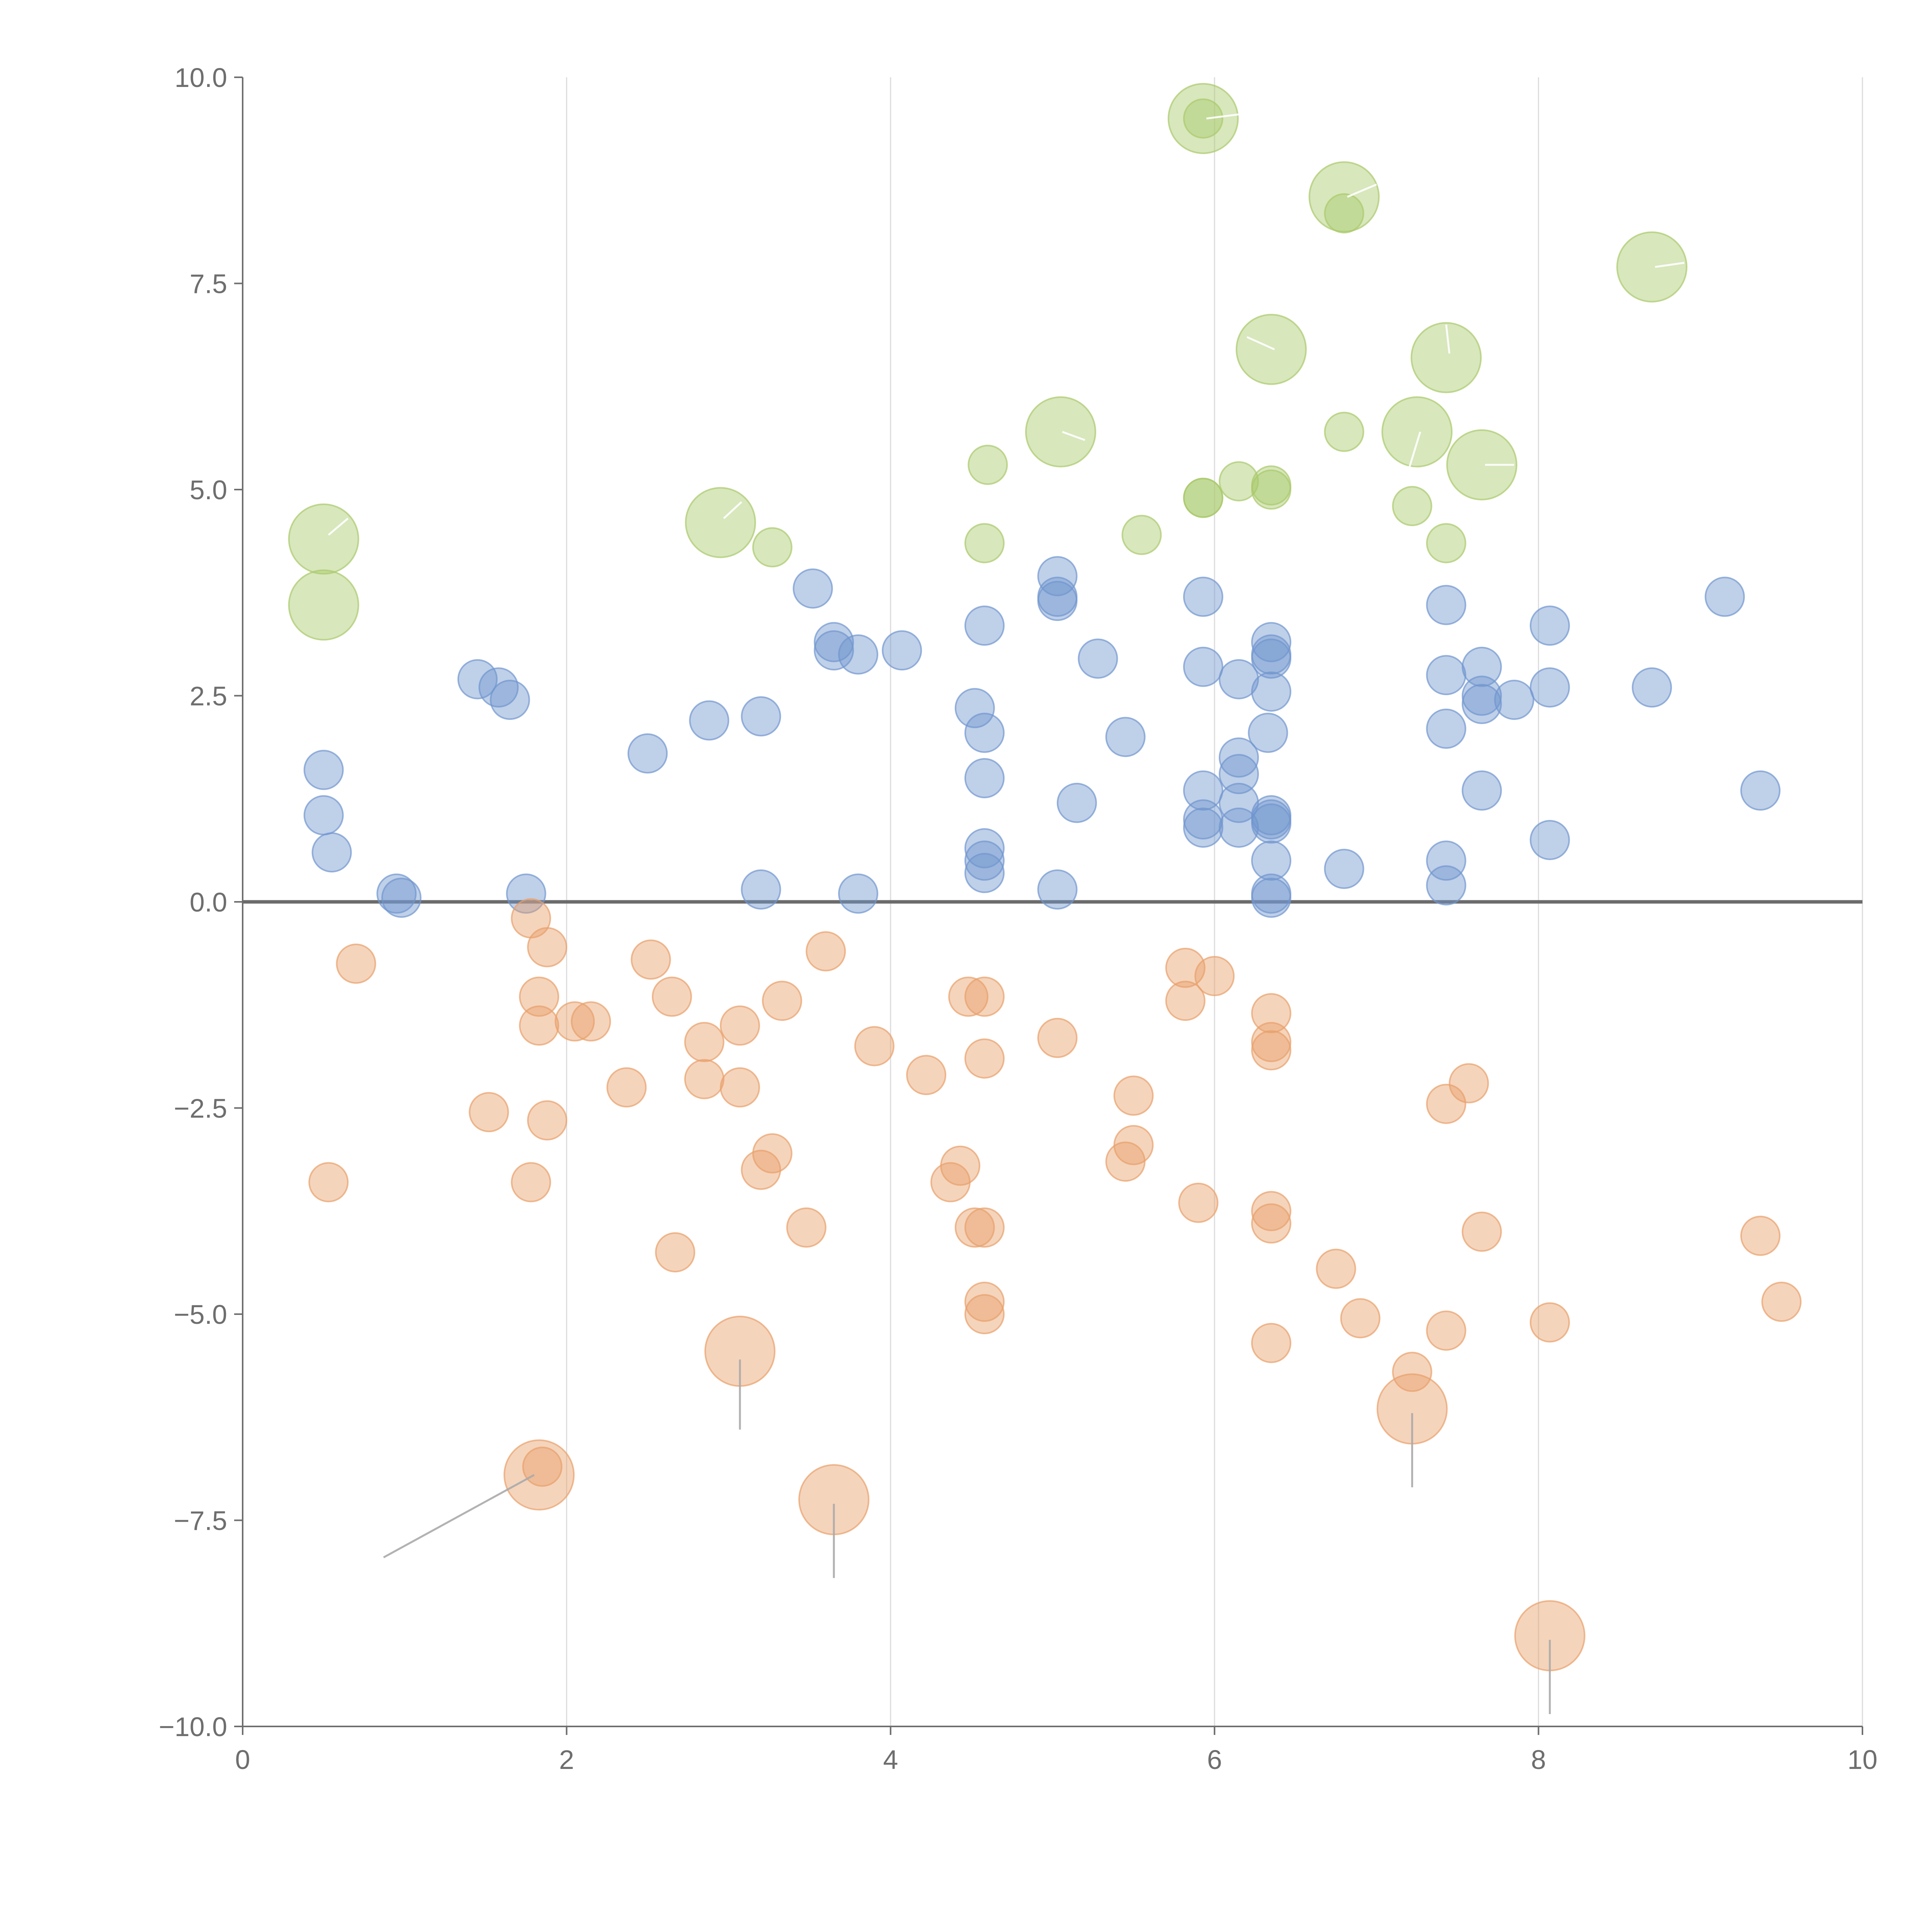 The height and width of the screenshot is (1932, 1932). I want to click on x-tick-label: 10, so click(1863, 1760).